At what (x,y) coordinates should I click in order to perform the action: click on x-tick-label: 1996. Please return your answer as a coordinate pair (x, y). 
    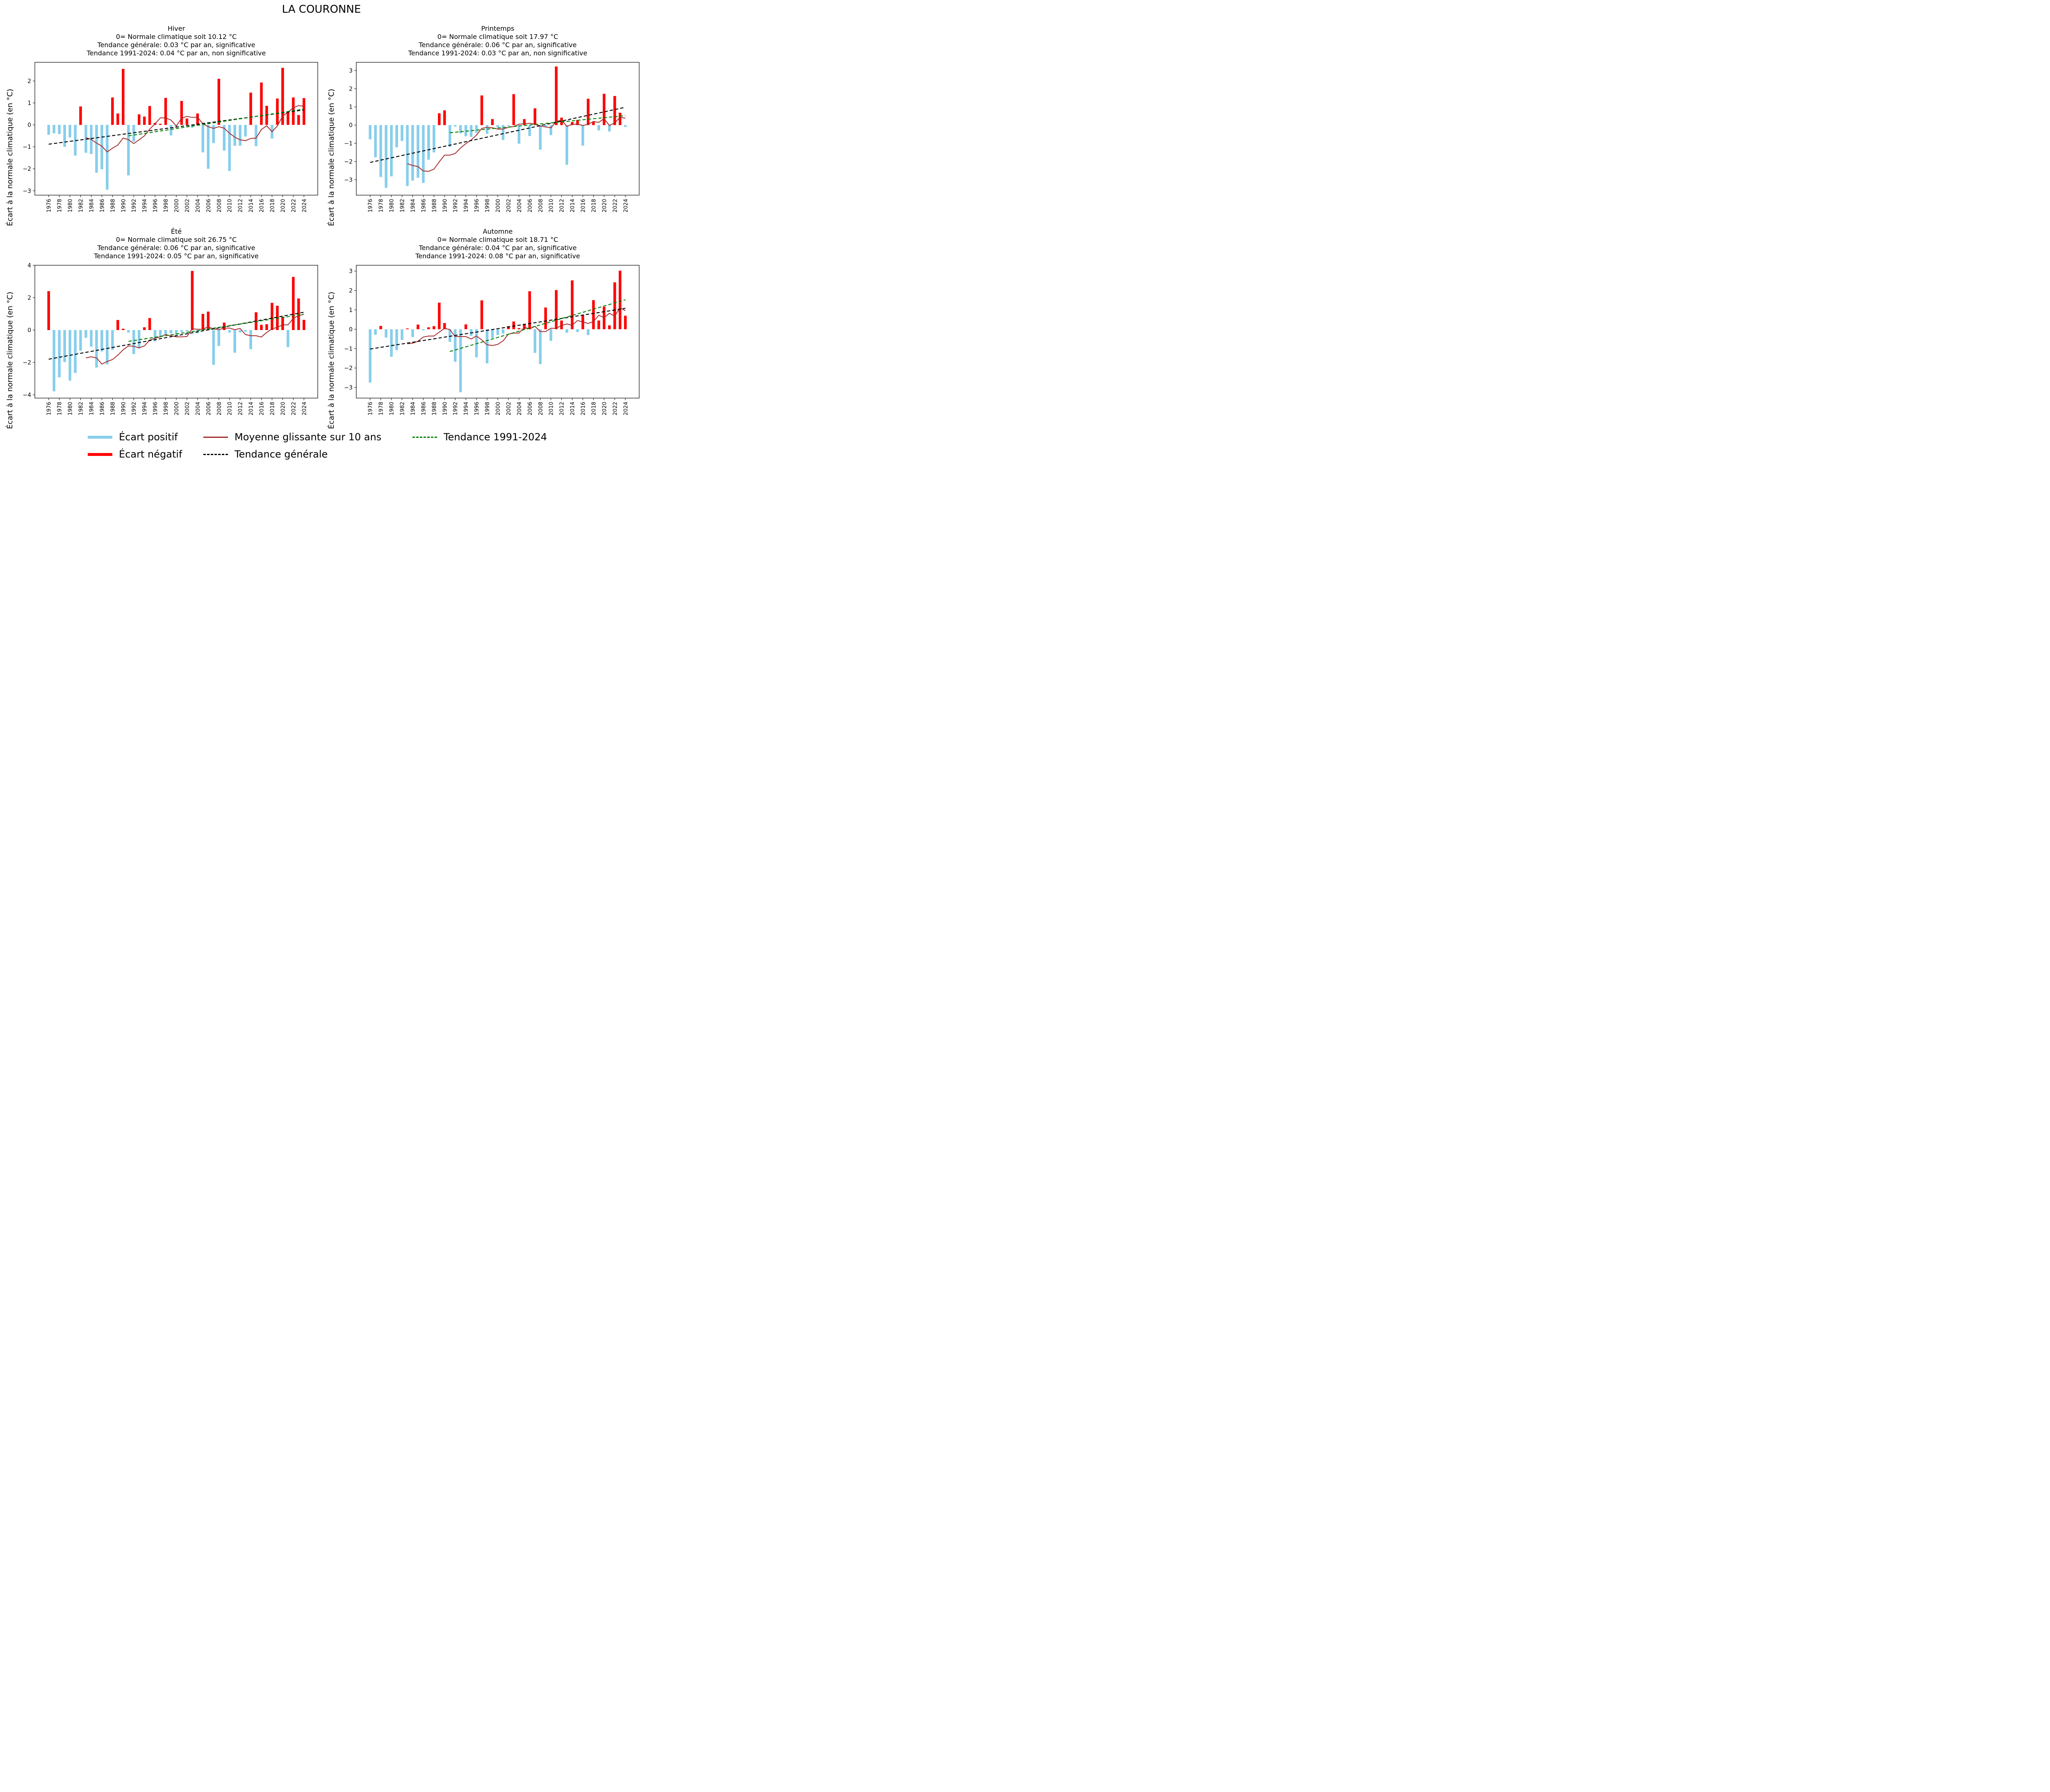
    Looking at the image, I should click on (156, 205).